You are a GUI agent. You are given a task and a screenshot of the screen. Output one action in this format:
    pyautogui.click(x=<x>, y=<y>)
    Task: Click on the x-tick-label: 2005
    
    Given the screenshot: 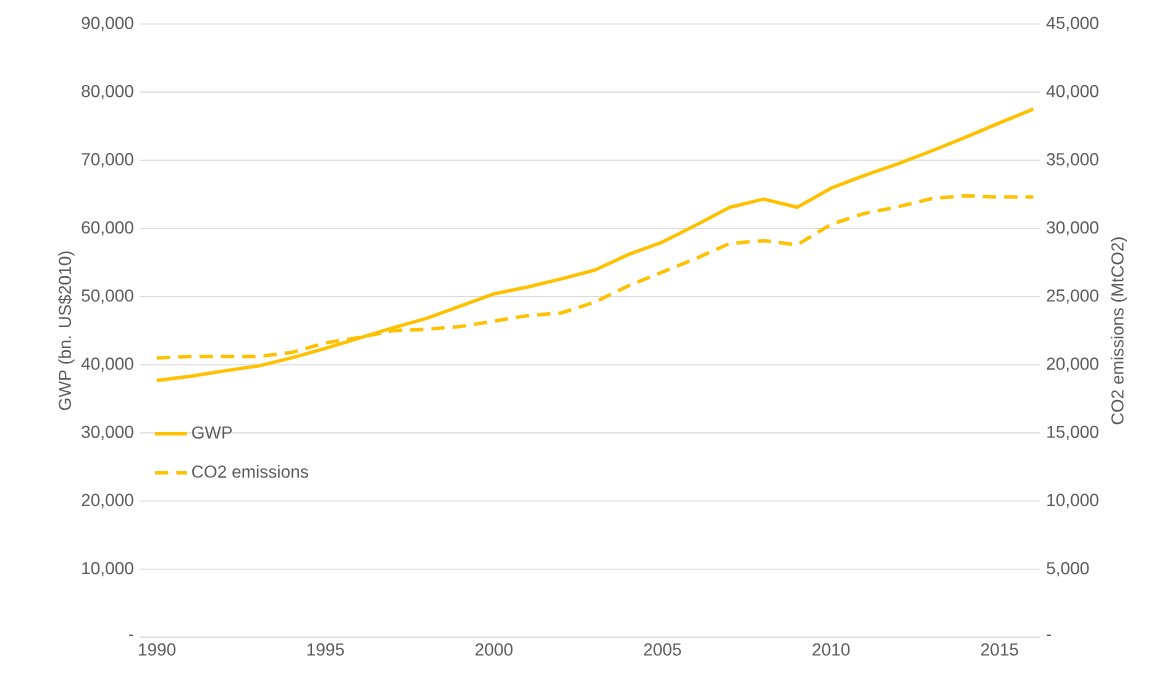 What is the action you would take?
    pyautogui.click(x=663, y=649)
    